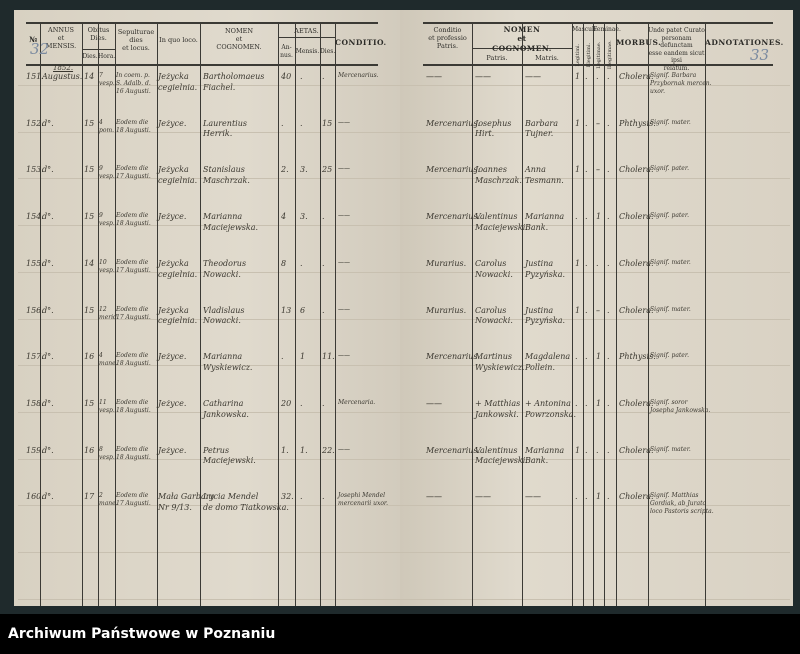  I want to click on column-header: Illegitimae., so click(609, 55).